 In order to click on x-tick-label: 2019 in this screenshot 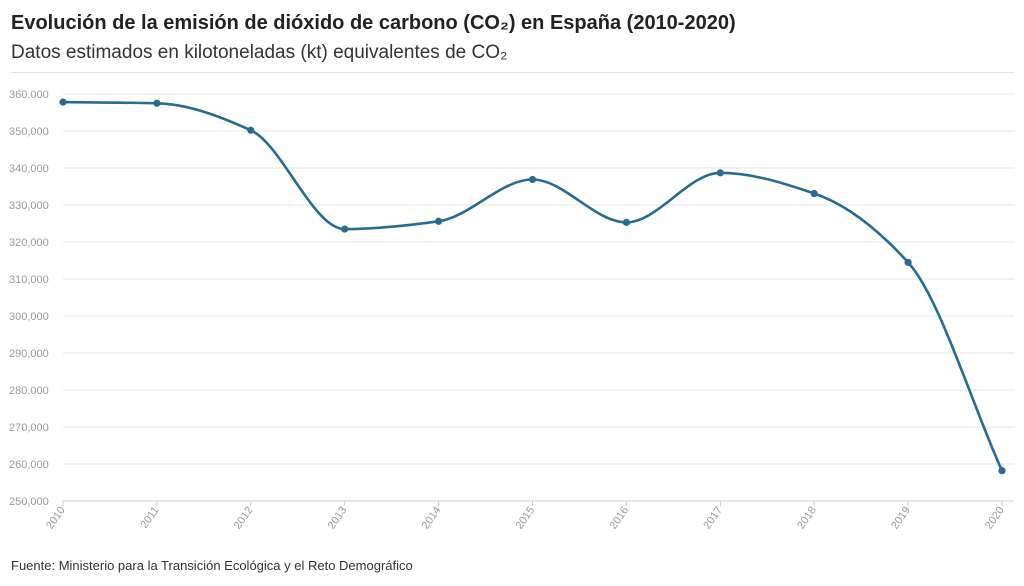, I will do `click(901, 518)`.